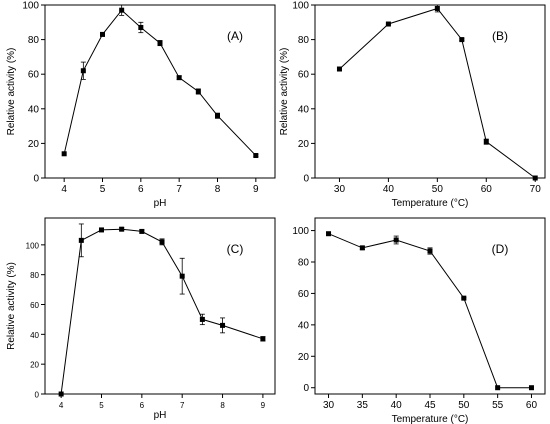  I want to click on panel-label: (B), so click(500, 36).